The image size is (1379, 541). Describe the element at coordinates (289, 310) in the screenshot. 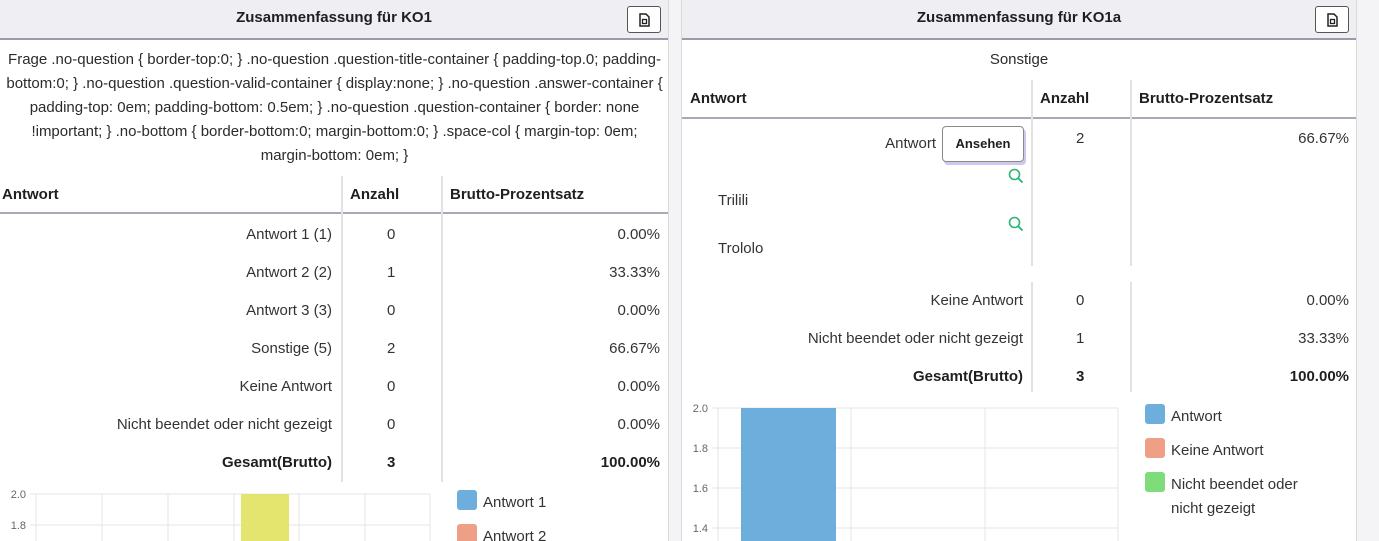

I see `row-label: Antwort 3 (3)` at that location.